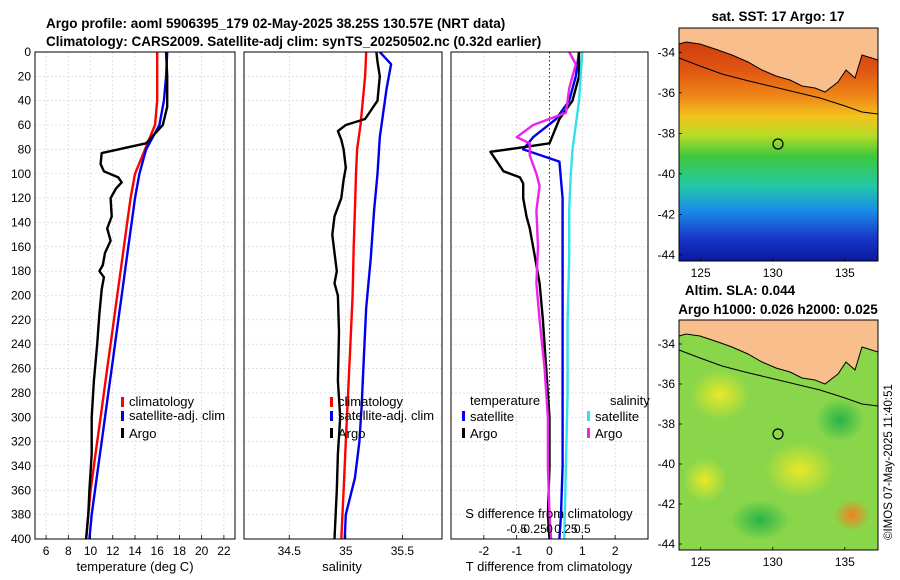 This screenshot has height=580, width=900. What do you see at coordinates (68, 551) in the screenshot?
I see `x-tick-label: 8` at bounding box center [68, 551].